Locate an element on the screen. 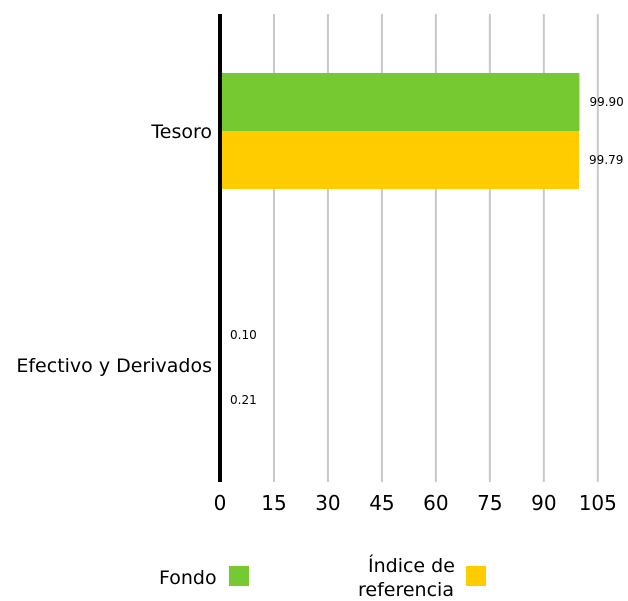  value-label: 99.79 is located at coordinates (606, 160).